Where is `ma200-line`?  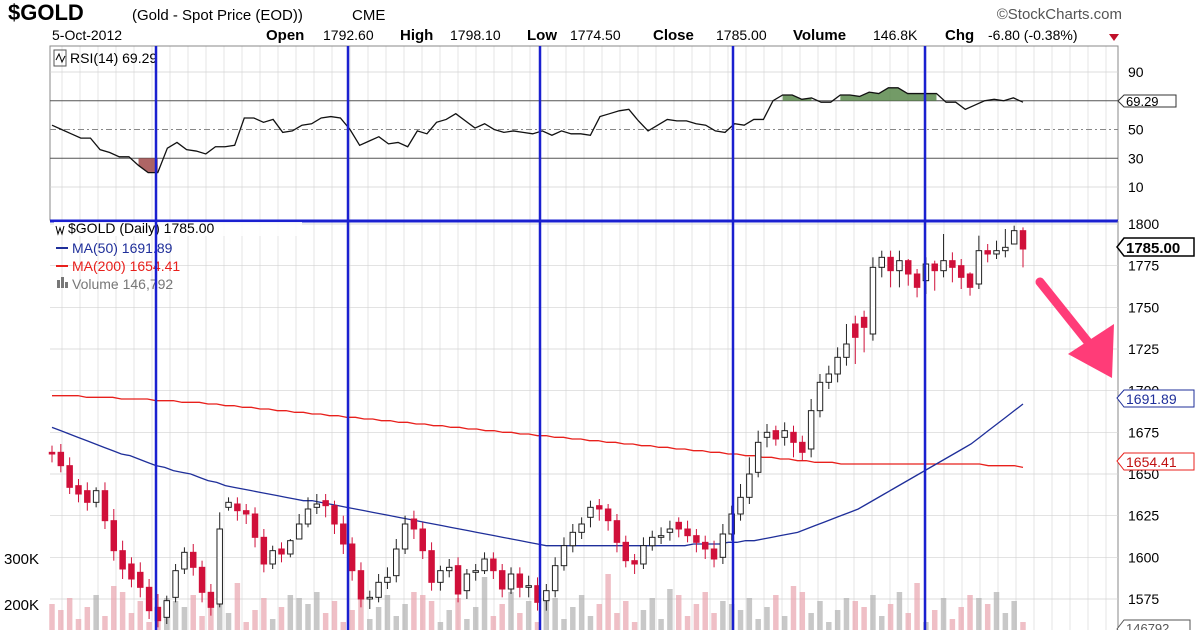
ma200-line is located at coordinates (538, 431).